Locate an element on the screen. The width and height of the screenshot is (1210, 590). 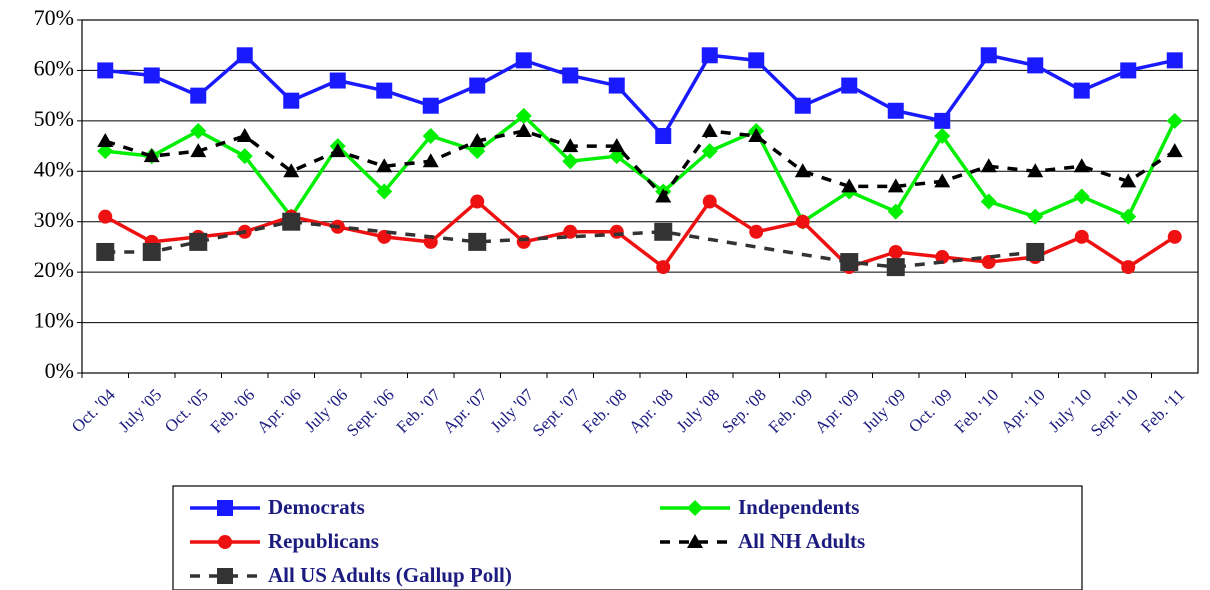
legend-label: All NH Adults is located at coordinates (801, 541).